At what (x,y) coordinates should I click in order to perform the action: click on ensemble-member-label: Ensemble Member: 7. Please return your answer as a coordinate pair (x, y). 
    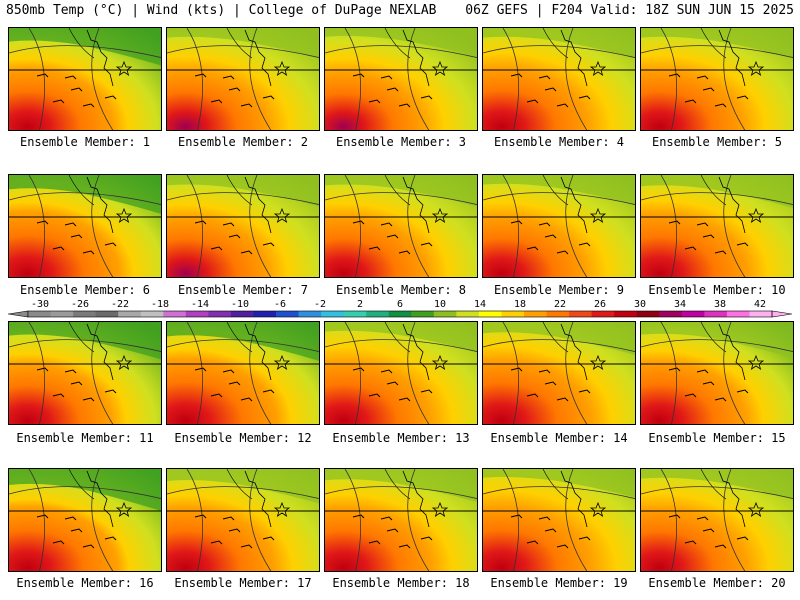
    Looking at the image, I should click on (243, 290).